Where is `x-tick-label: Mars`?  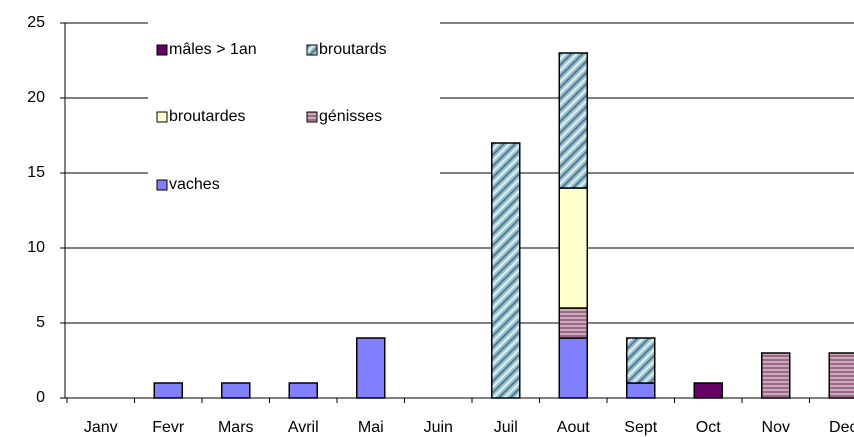 x-tick-label: Mars is located at coordinates (236, 427).